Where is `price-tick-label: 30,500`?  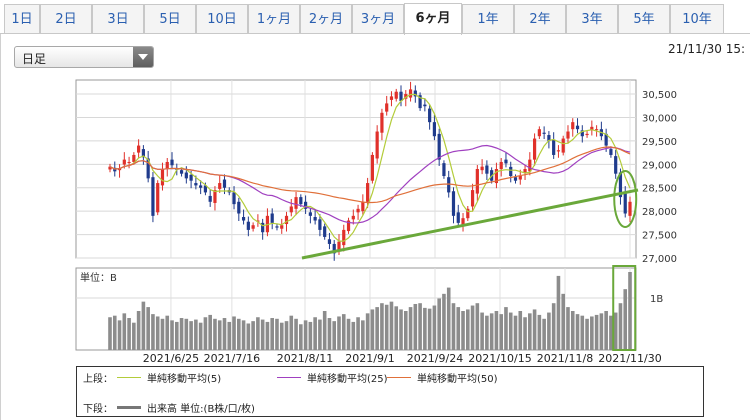 price-tick-label: 30,500 is located at coordinates (659, 95).